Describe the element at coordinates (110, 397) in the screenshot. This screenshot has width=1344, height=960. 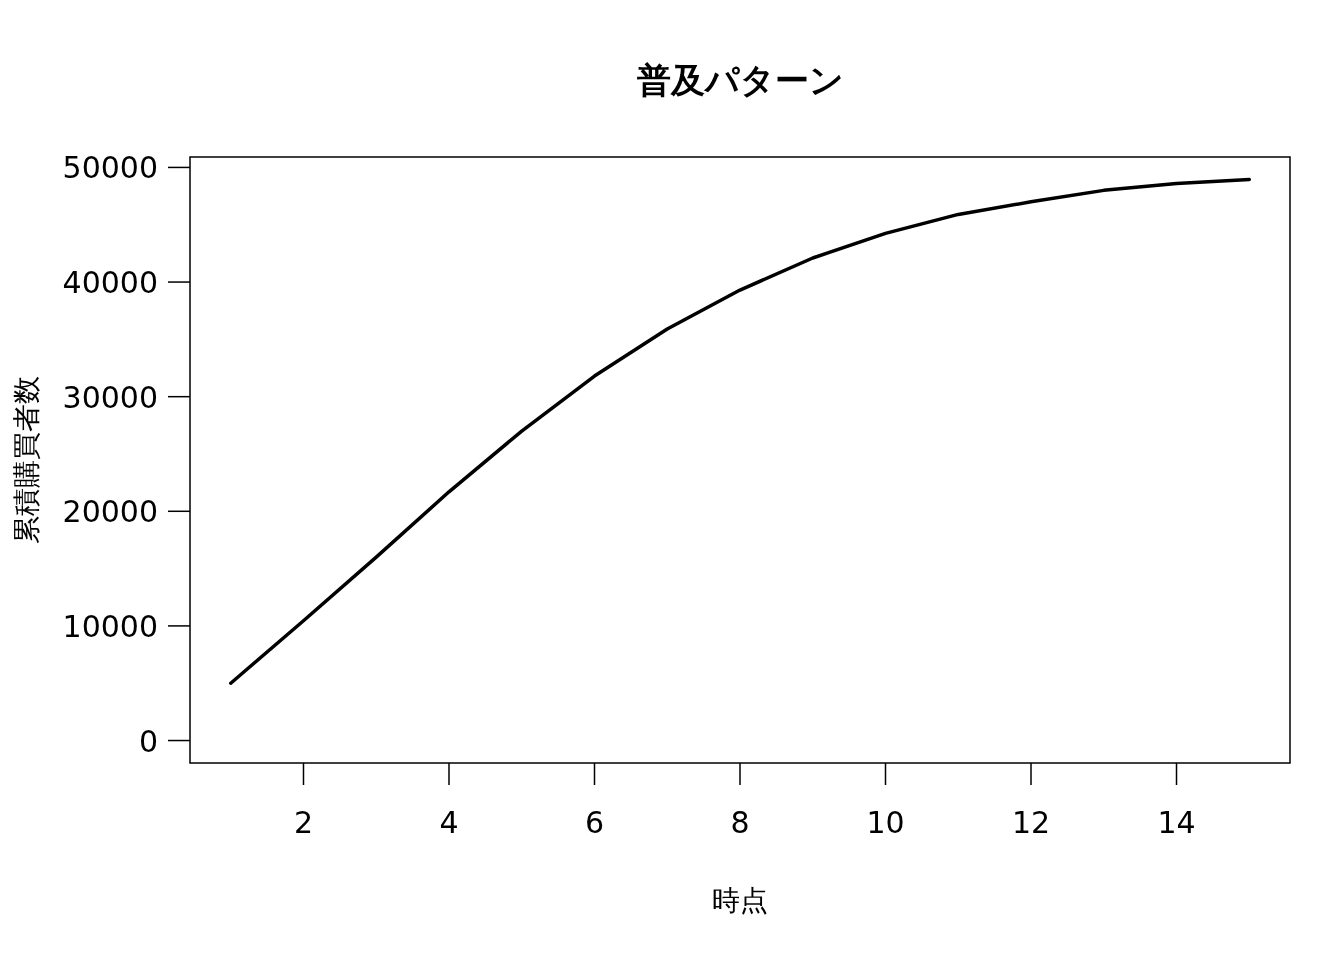
I see `y-tick-label: 30000` at that location.